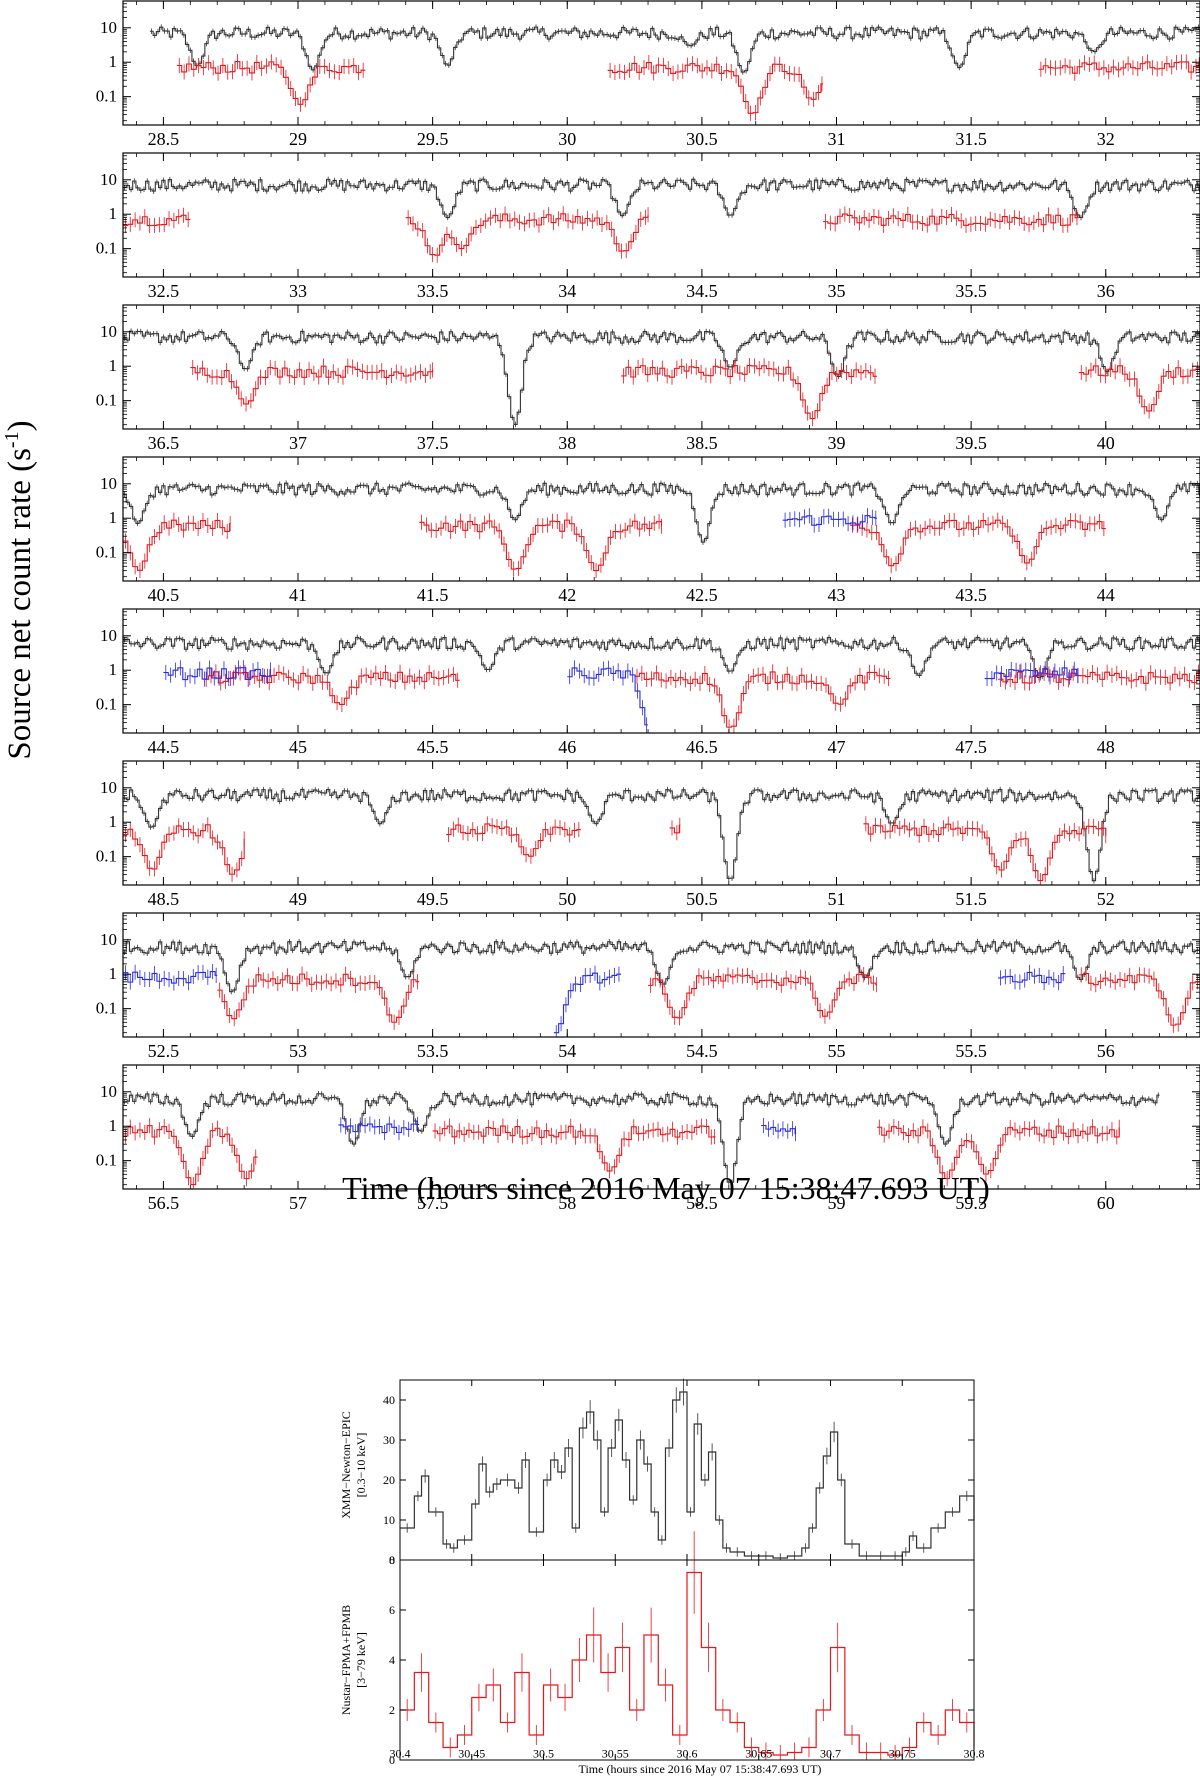 This screenshot has width=1200, height=1779. What do you see at coordinates (837, 1051) in the screenshot?
I see `x-tick-label: 55` at bounding box center [837, 1051].